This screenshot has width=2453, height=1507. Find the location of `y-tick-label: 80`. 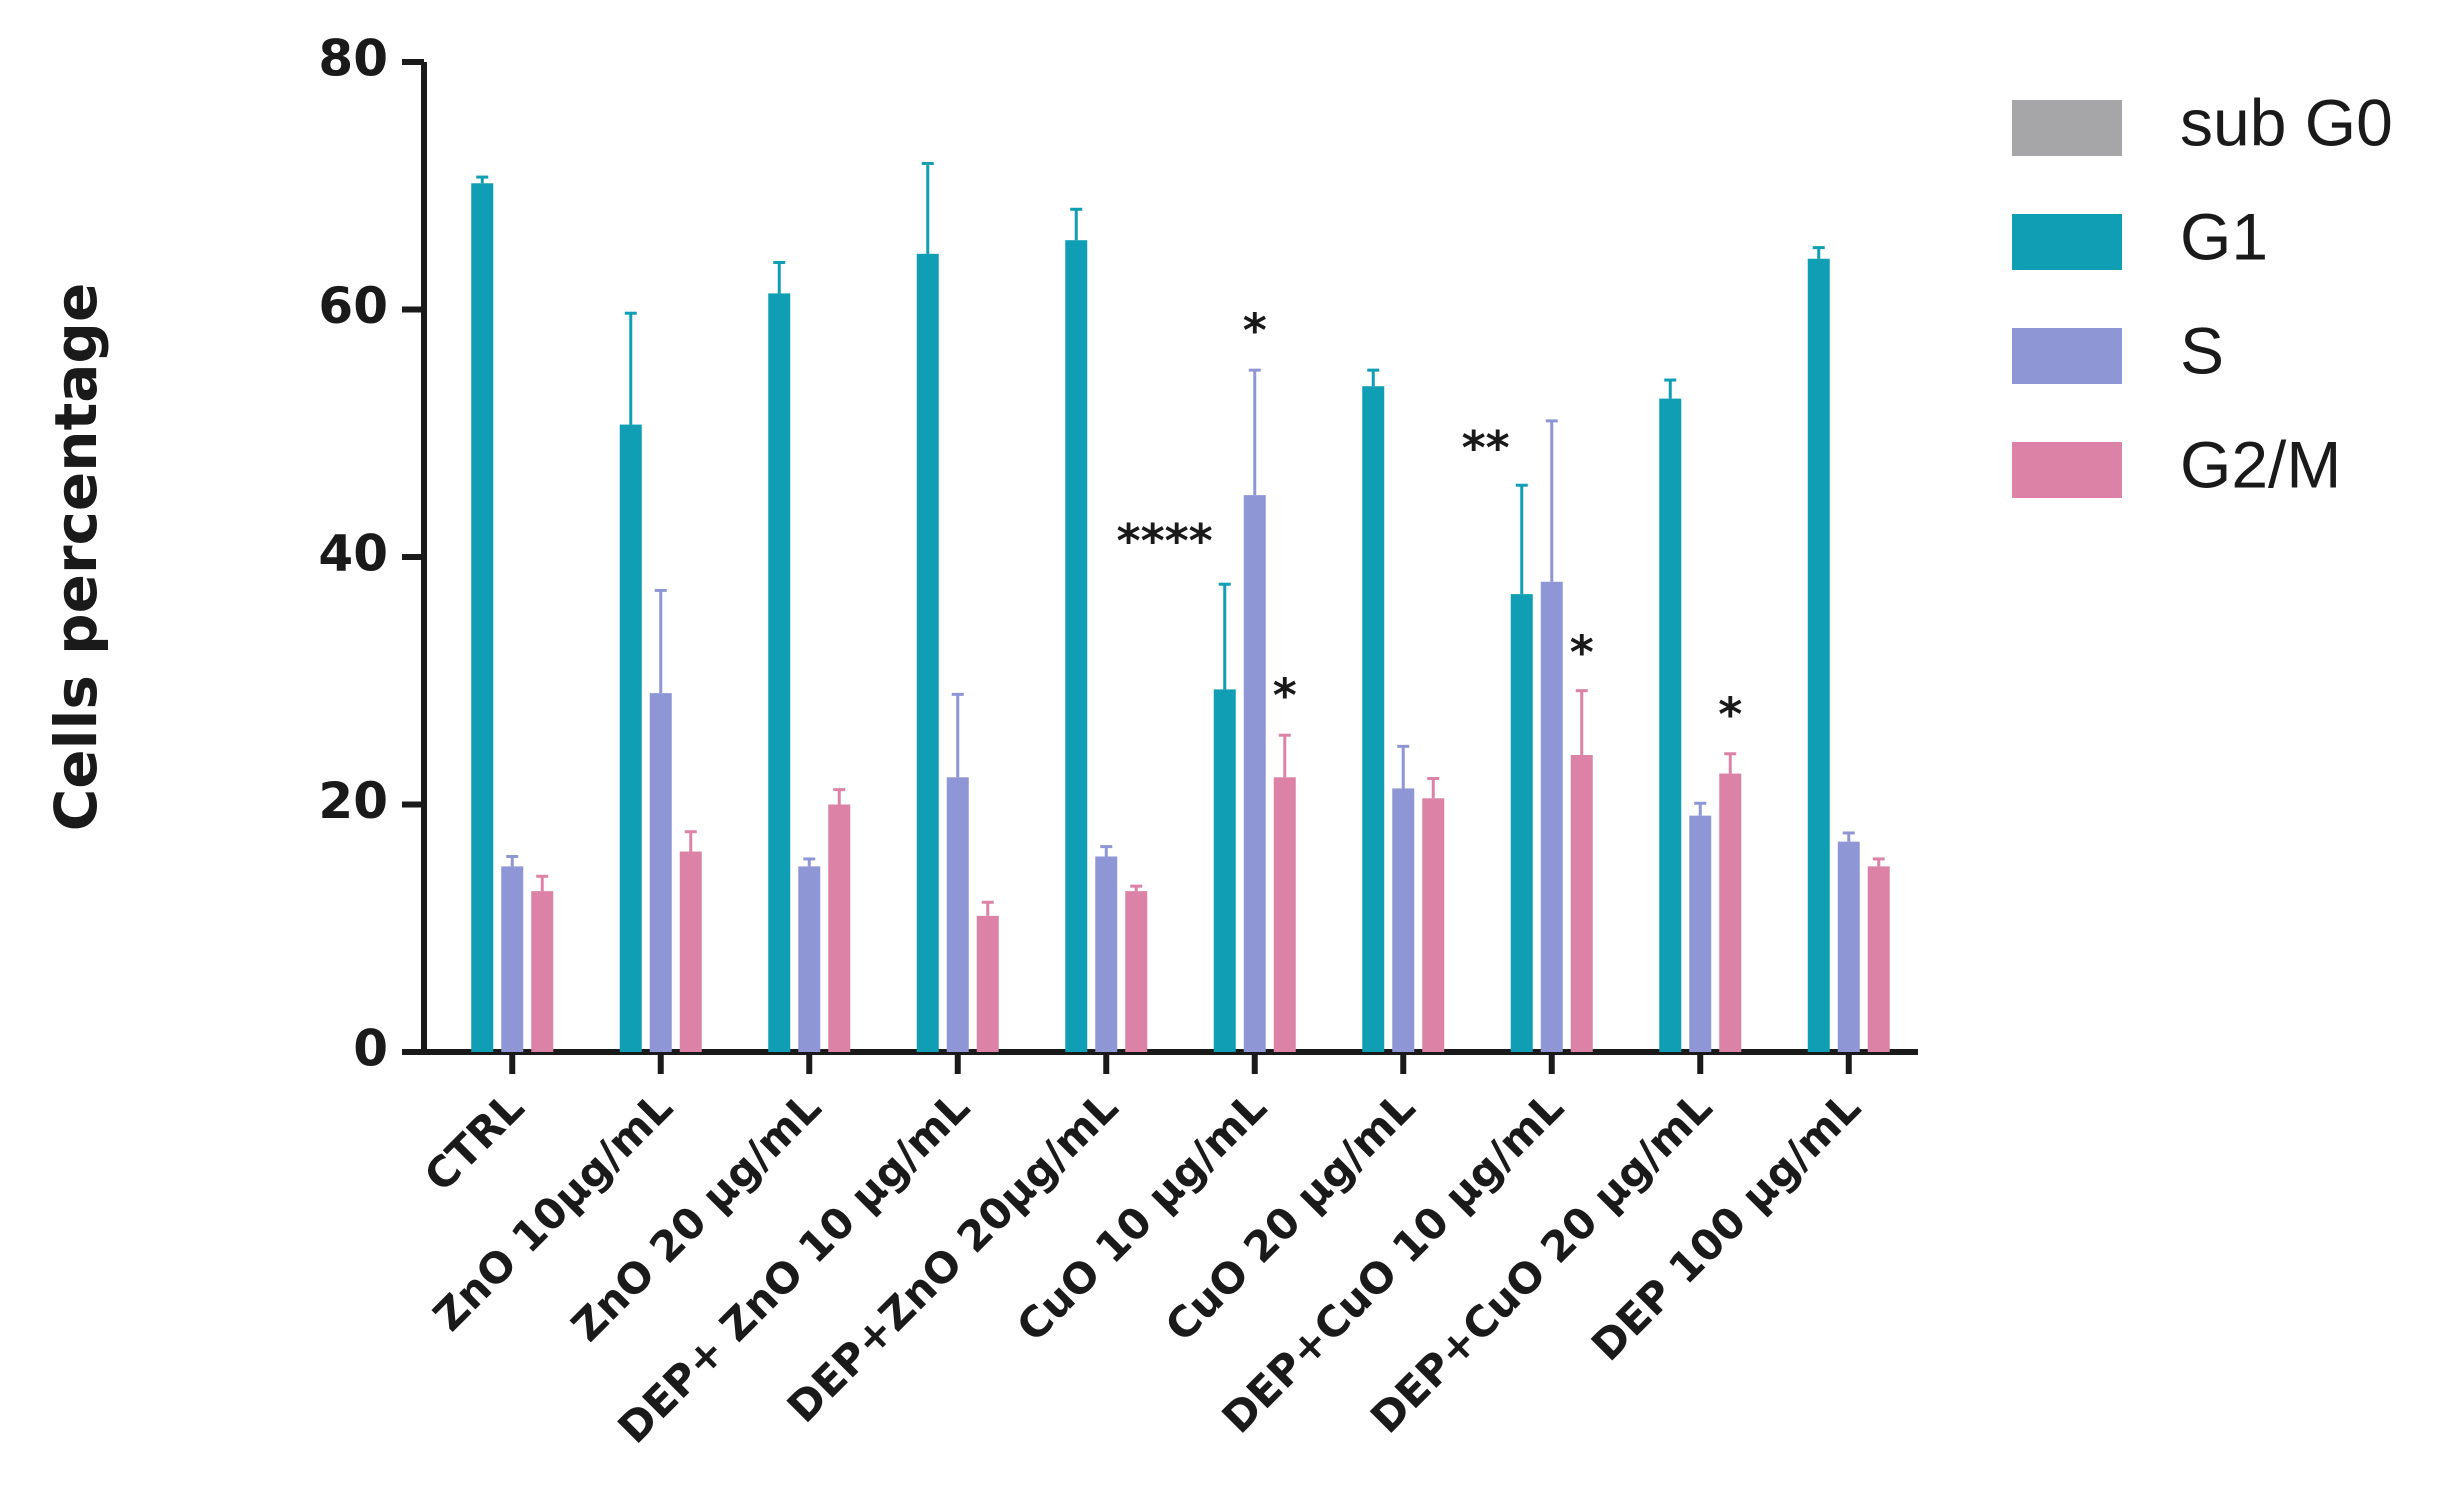

y-tick-label: 80 is located at coordinates (353, 59).